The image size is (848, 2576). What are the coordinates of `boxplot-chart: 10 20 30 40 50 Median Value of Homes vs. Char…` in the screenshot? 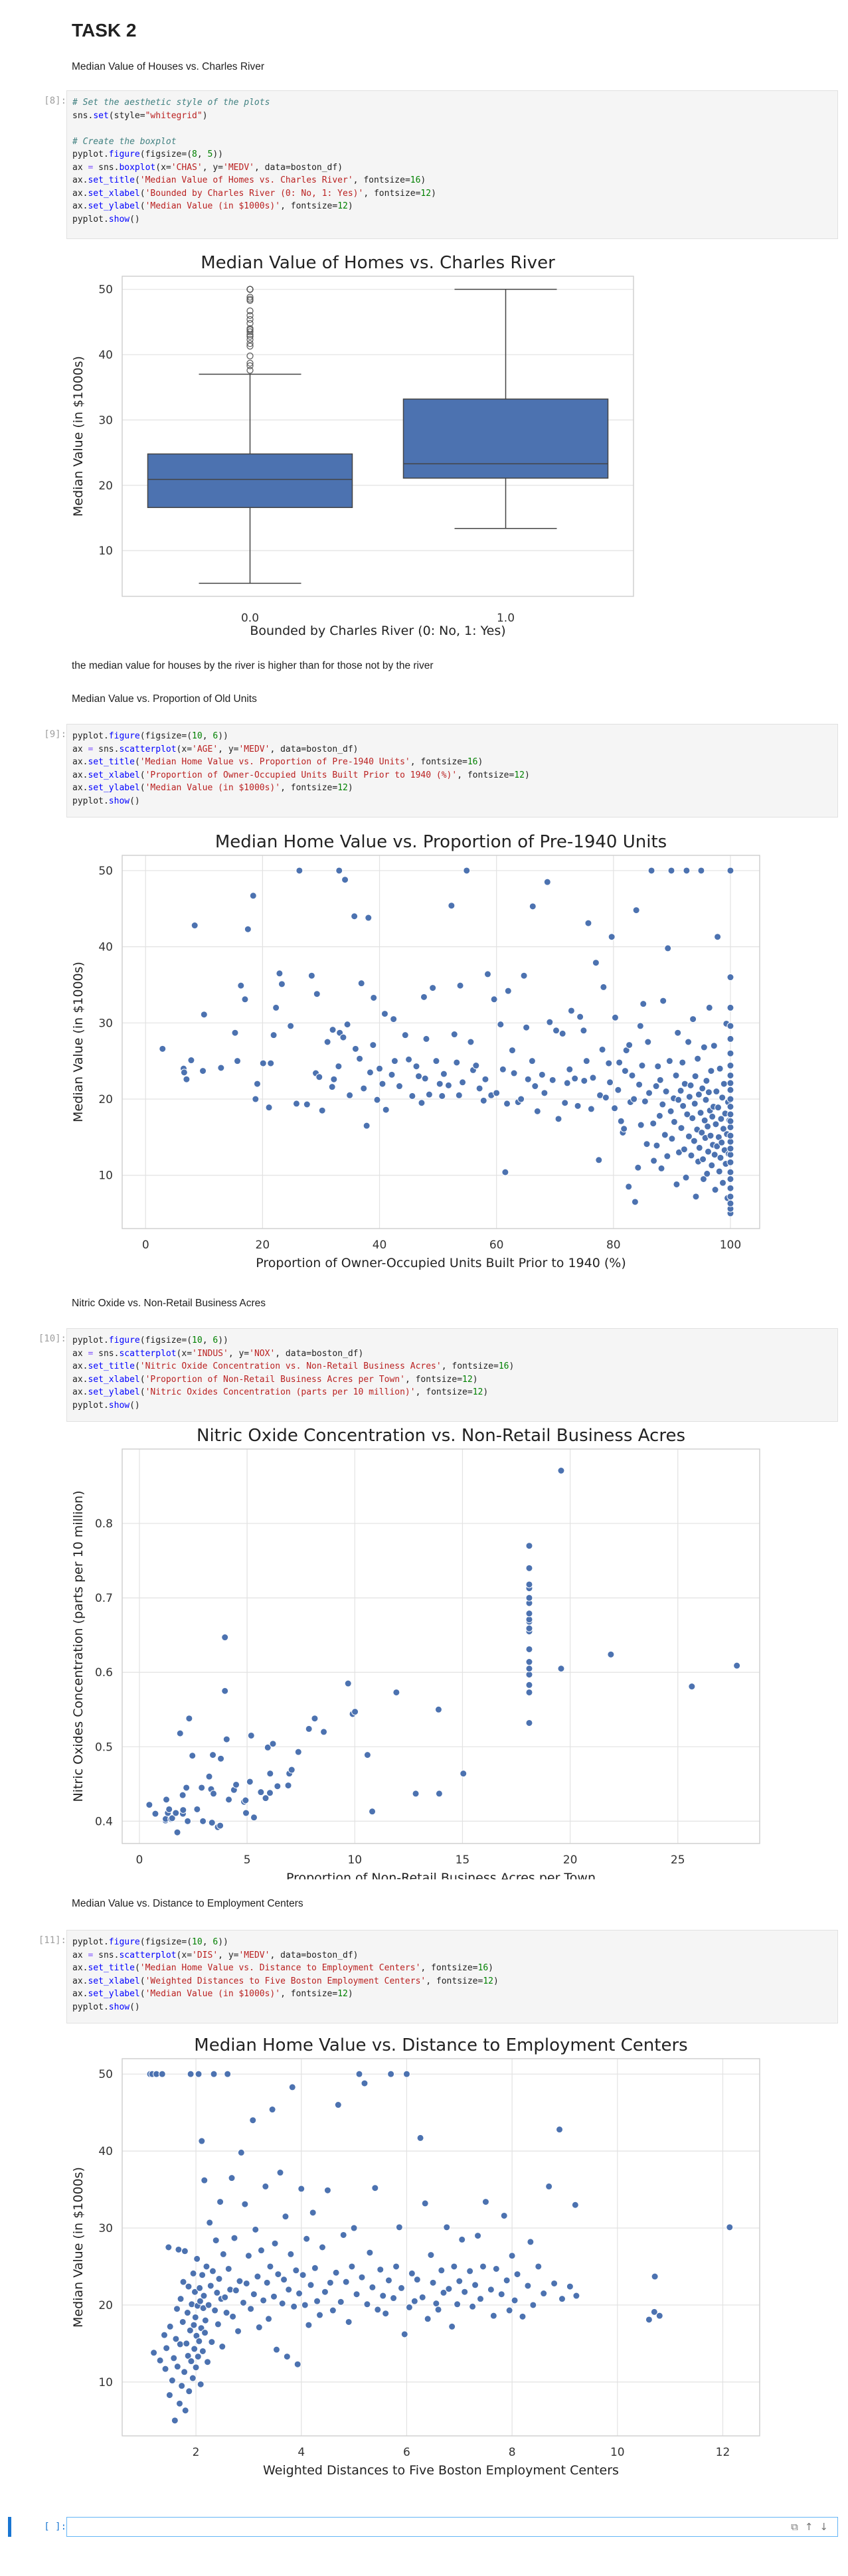 It's located at (352, 445).